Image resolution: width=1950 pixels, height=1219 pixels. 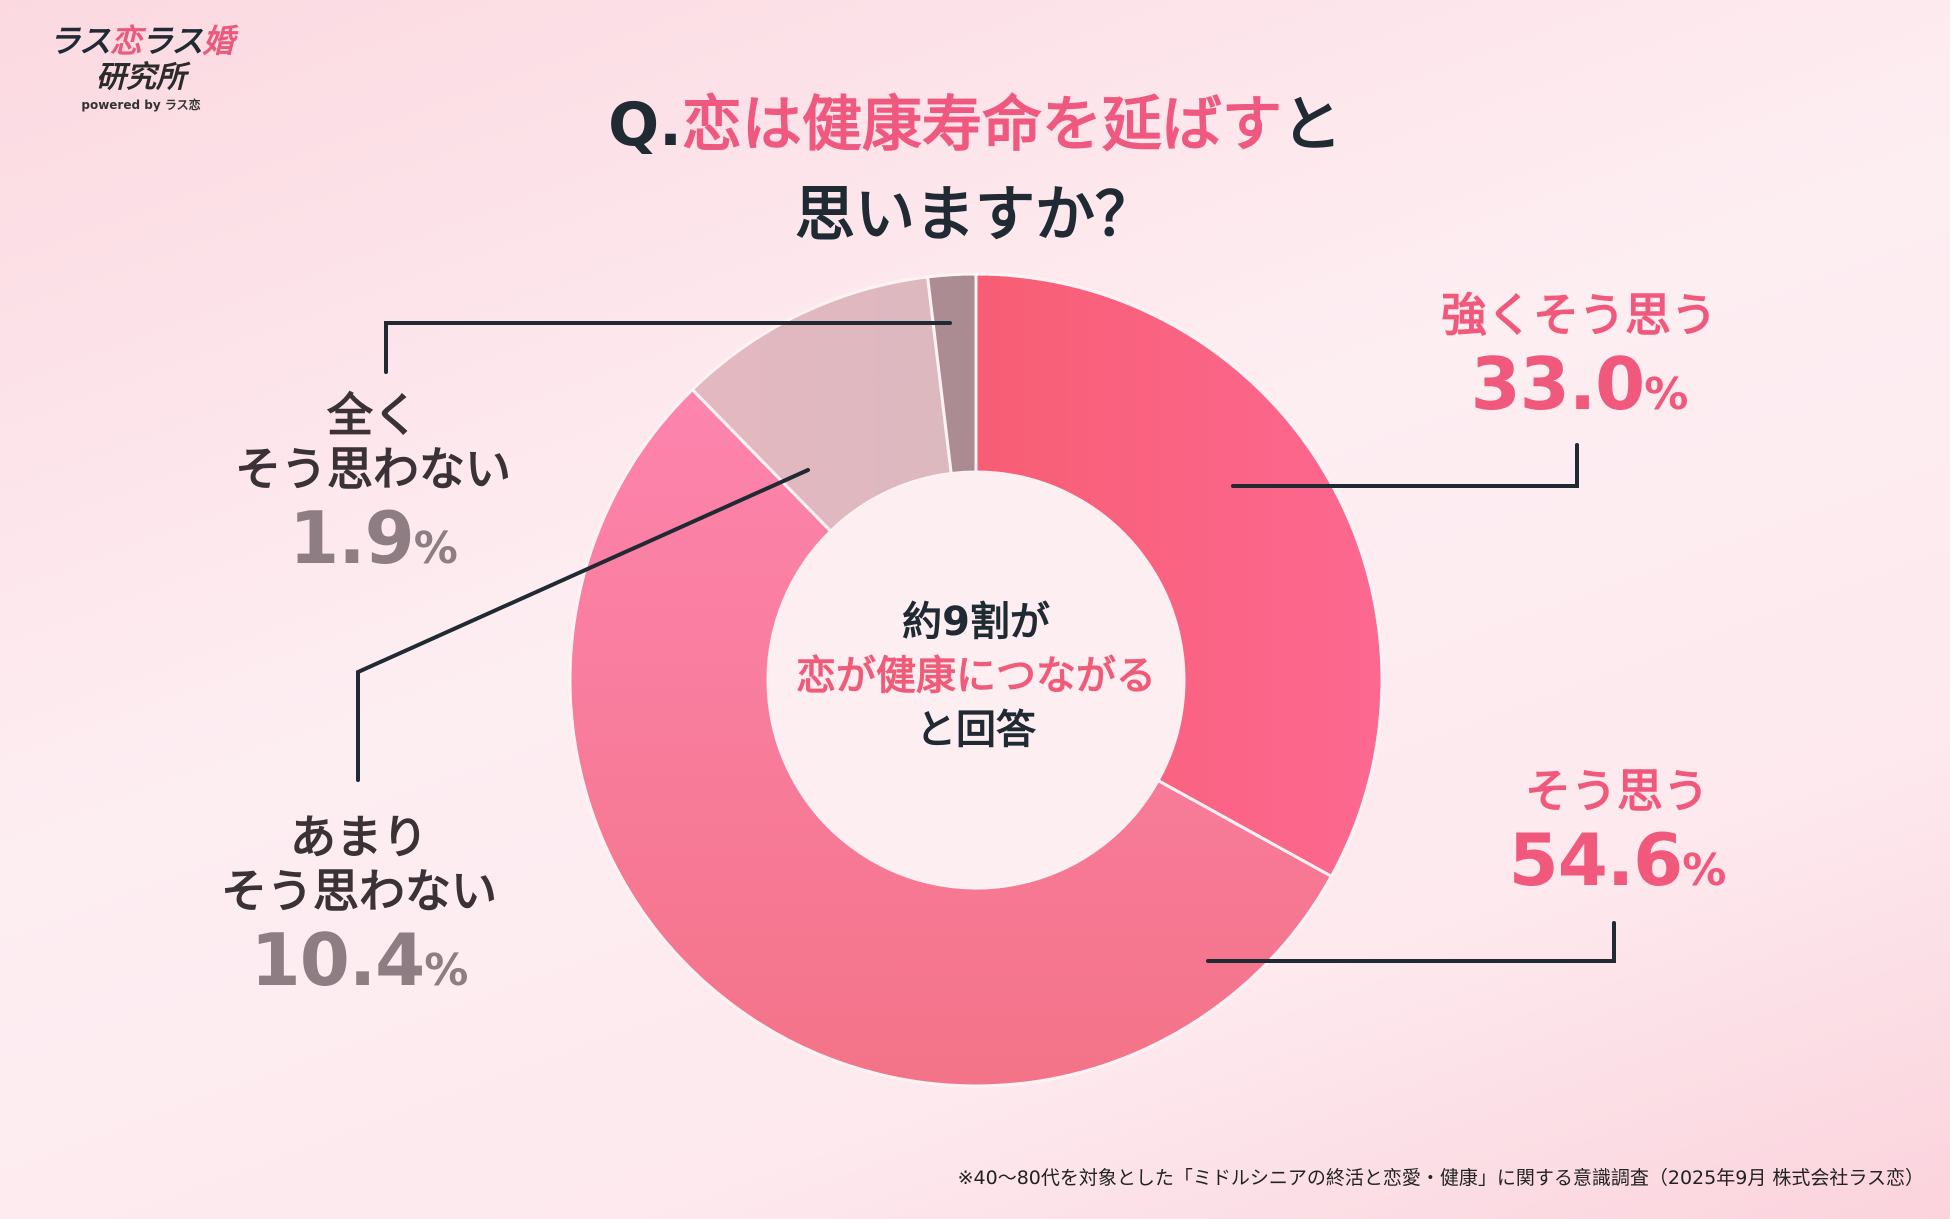 I want to click on leader-line-strongly-agree, so click(x=1405, y=465).